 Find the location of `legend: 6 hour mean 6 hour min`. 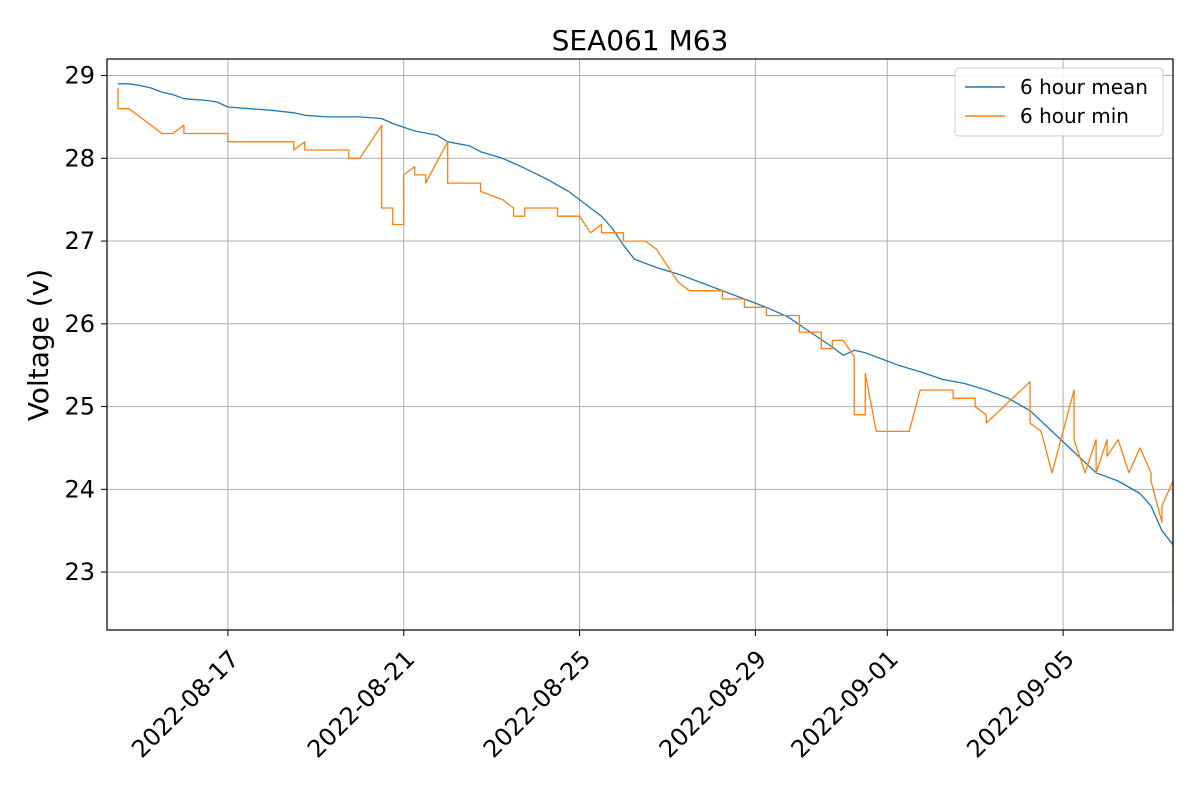

legend: 6 hour mean 6 hour min is located at coordinates (1059, 102).